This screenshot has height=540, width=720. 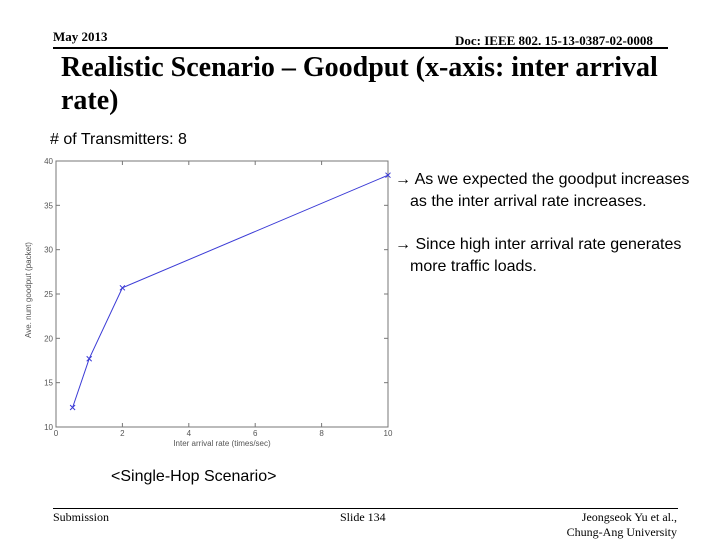 I want to click on footer-affiliation-line: Chung-Ang University, so click(x=621, y=532).